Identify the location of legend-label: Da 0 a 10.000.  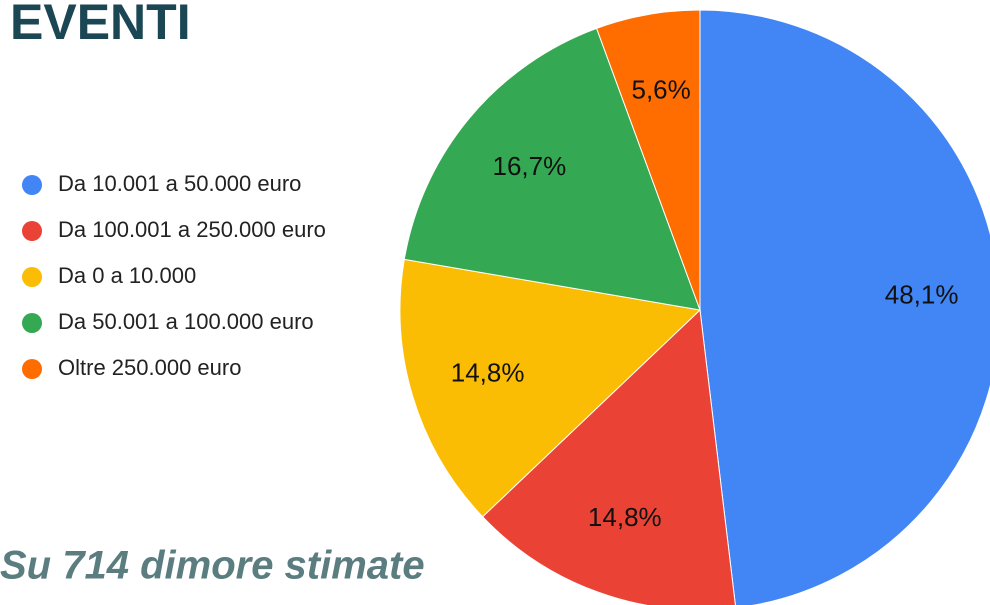
(127, 275).